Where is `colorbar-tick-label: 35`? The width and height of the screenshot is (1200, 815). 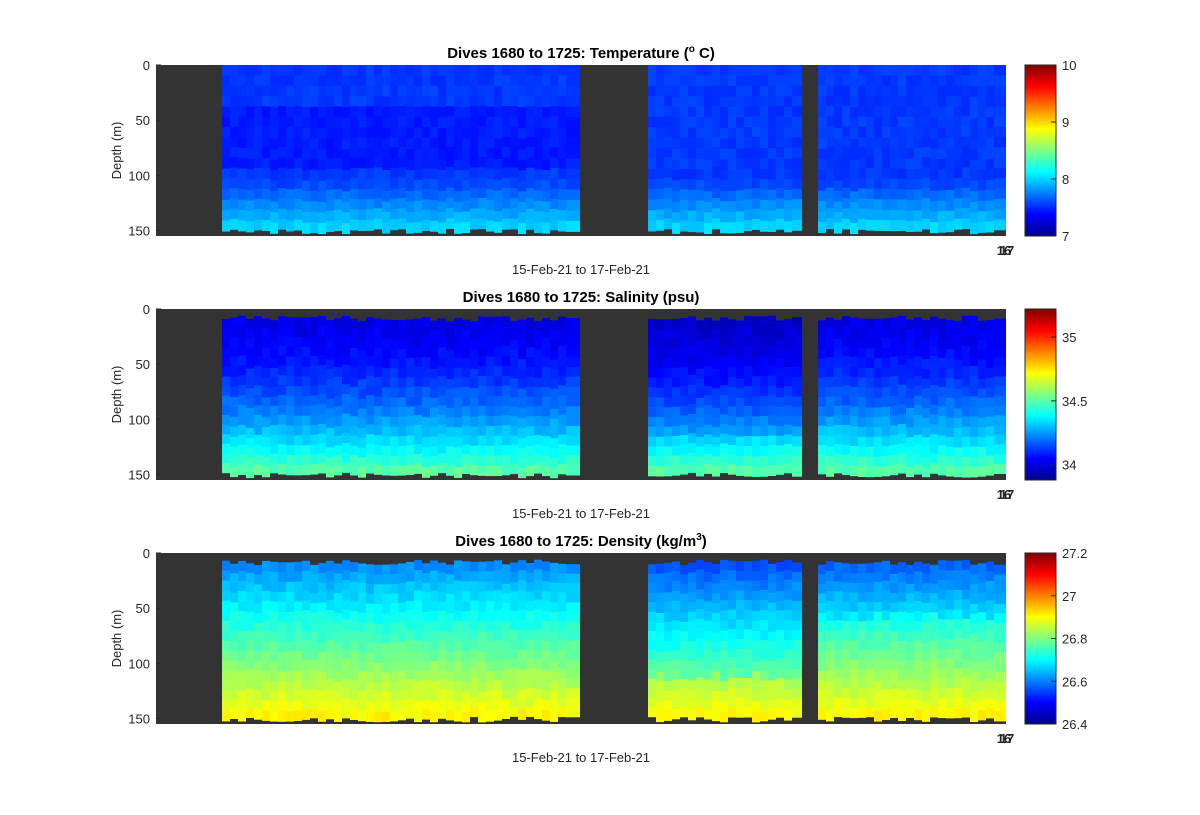
colorbar-tick-label: 35 is located at coordinates (1069, 337).